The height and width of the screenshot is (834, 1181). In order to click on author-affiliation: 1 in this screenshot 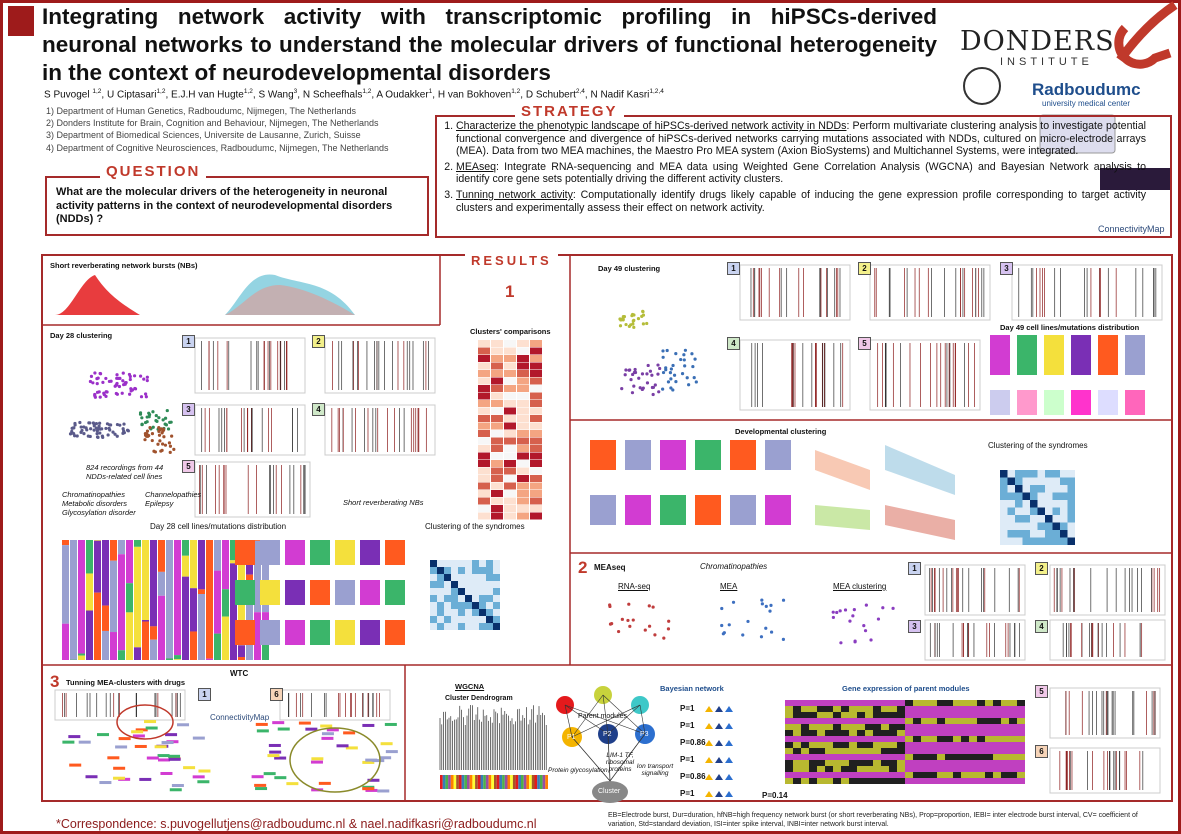, I will do `click(430, 91)`.